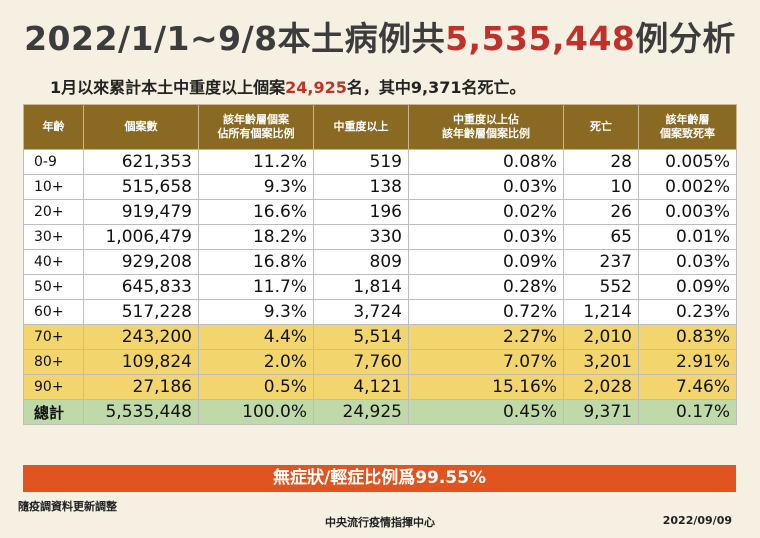  I want to click on cell-cases: 1,006,479, so click(141, 237).